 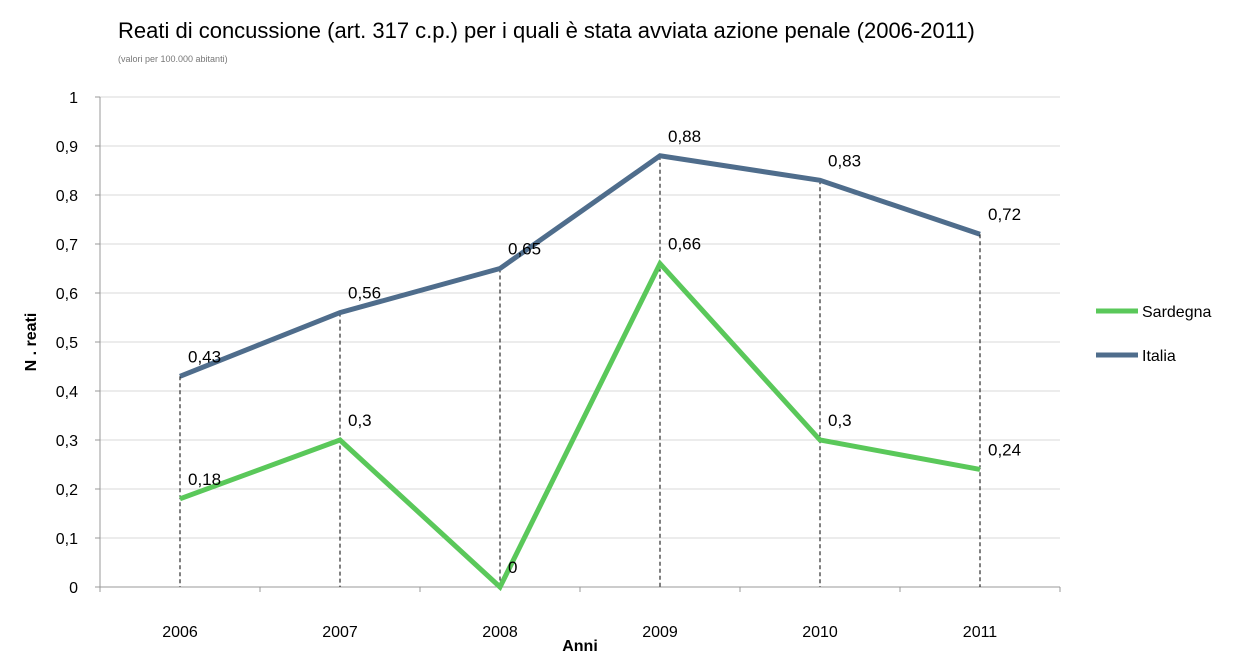 I want to click on y-axis-title: N . reati, so click(x=31, y=342).